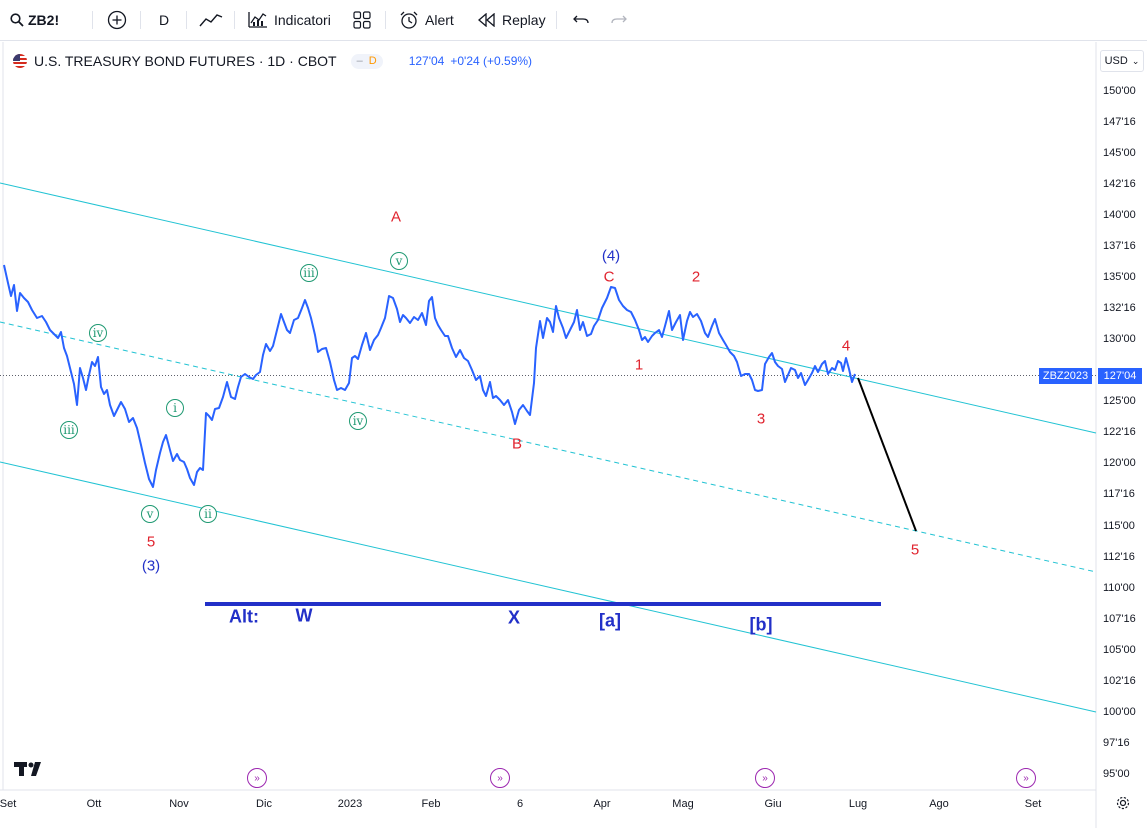 The image size is (1147, 828). Describe the element at coordinates (773, 804) in the screenshot. I see `time-axis-label: Giu` at that location.